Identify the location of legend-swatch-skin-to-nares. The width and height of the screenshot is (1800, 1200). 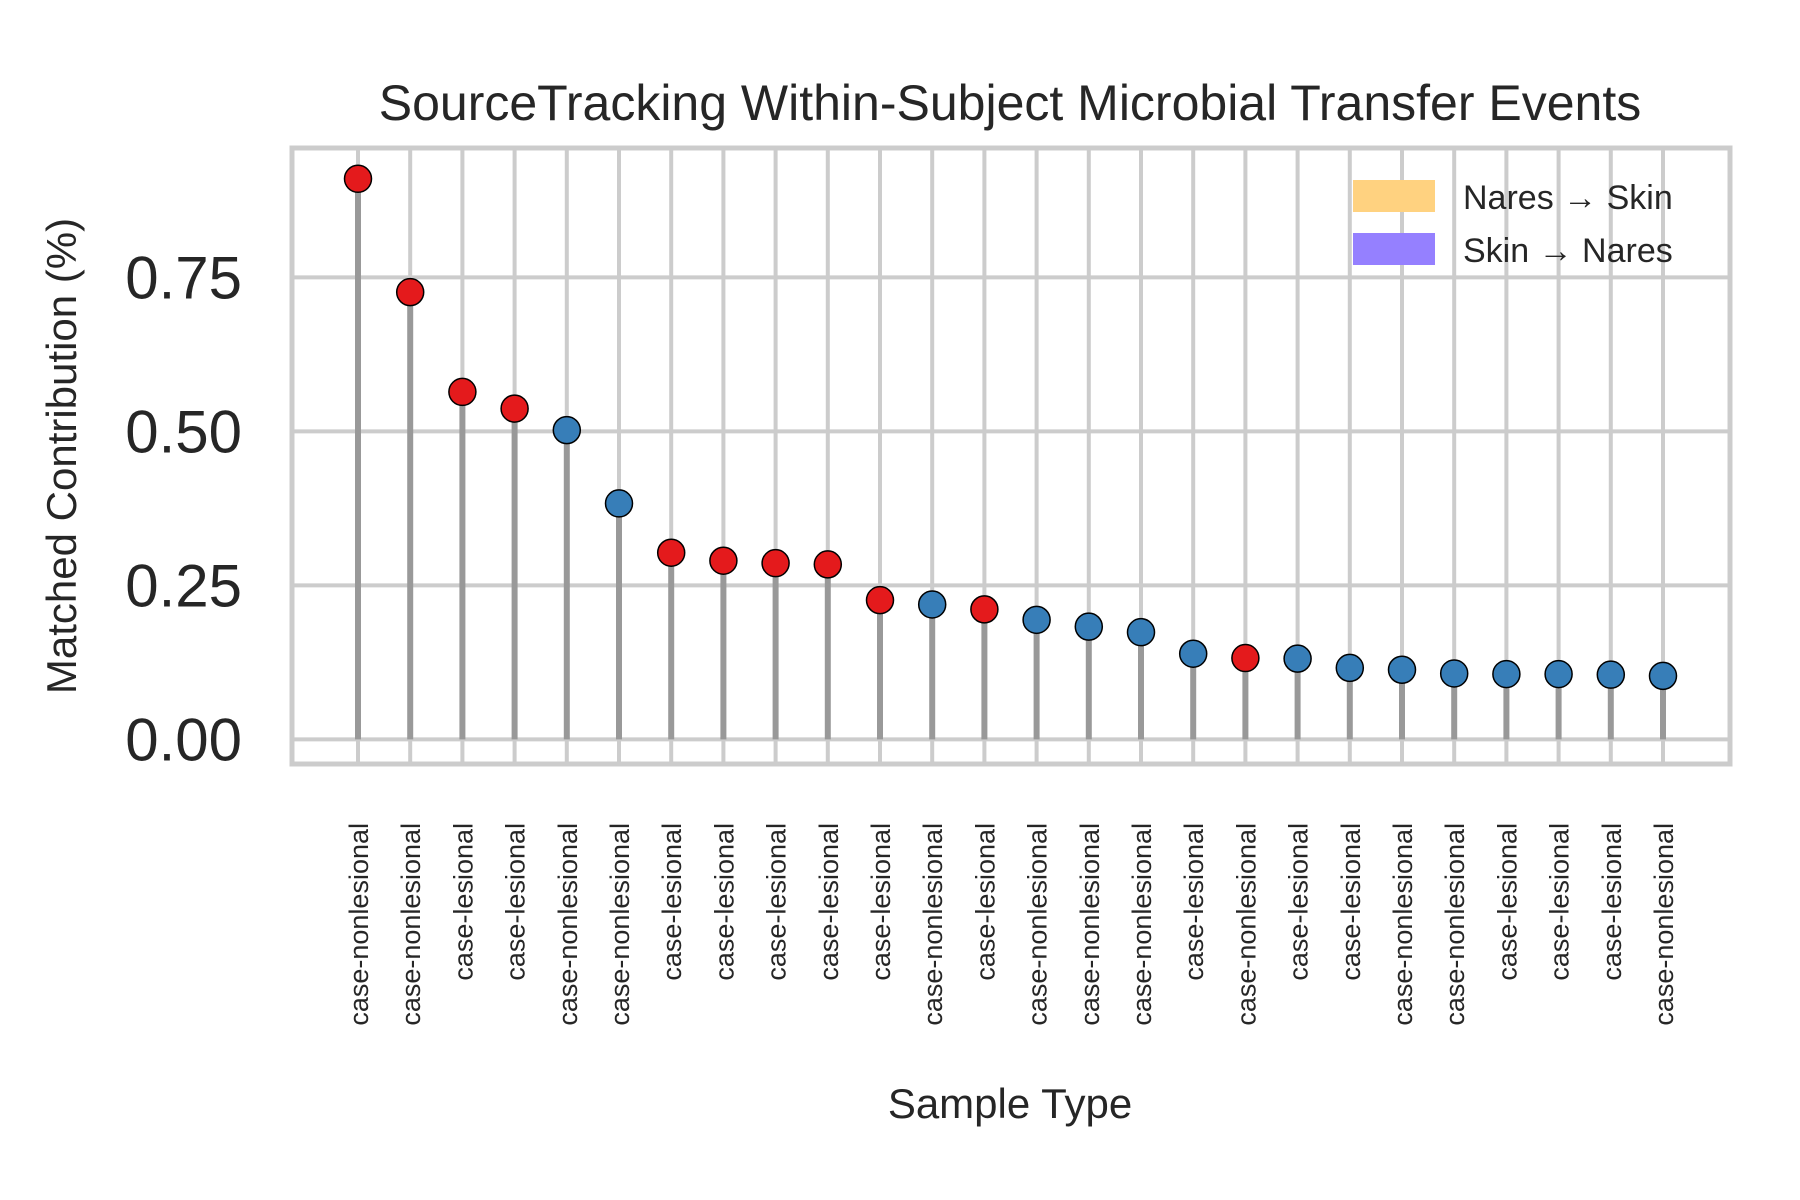
(1394, 249).